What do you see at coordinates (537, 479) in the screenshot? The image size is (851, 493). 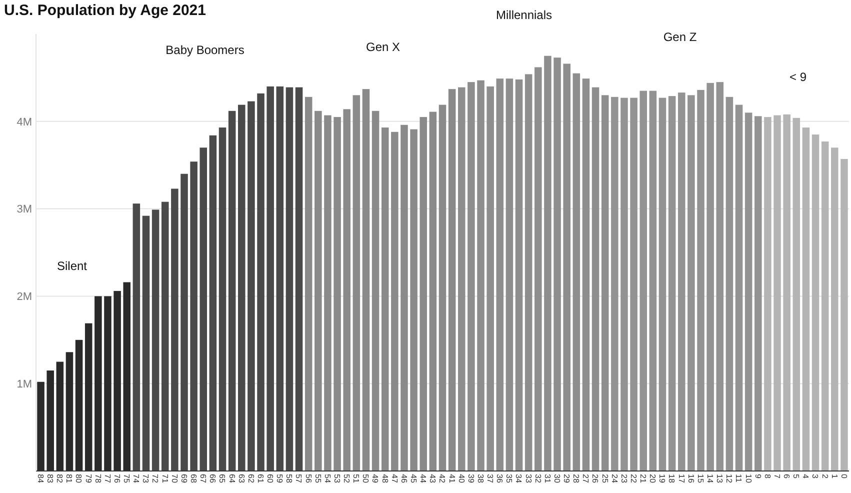 I see `x-tick-label: 32` at bounding box center [537, 479].